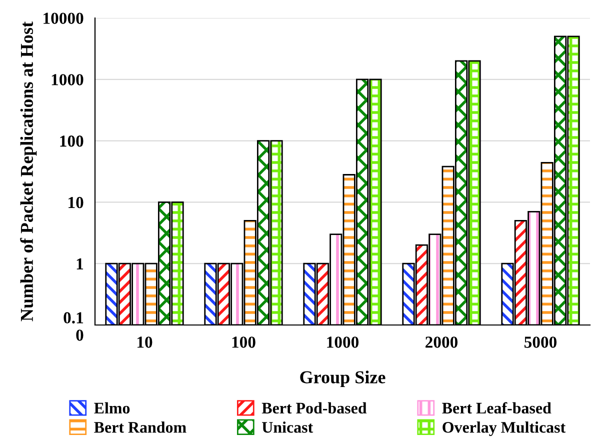 This screenshot has width=608, height=444. Describe the element at coordinates (68, 80) in the screenshot. I see `y-tick-label: 1000` at that location.